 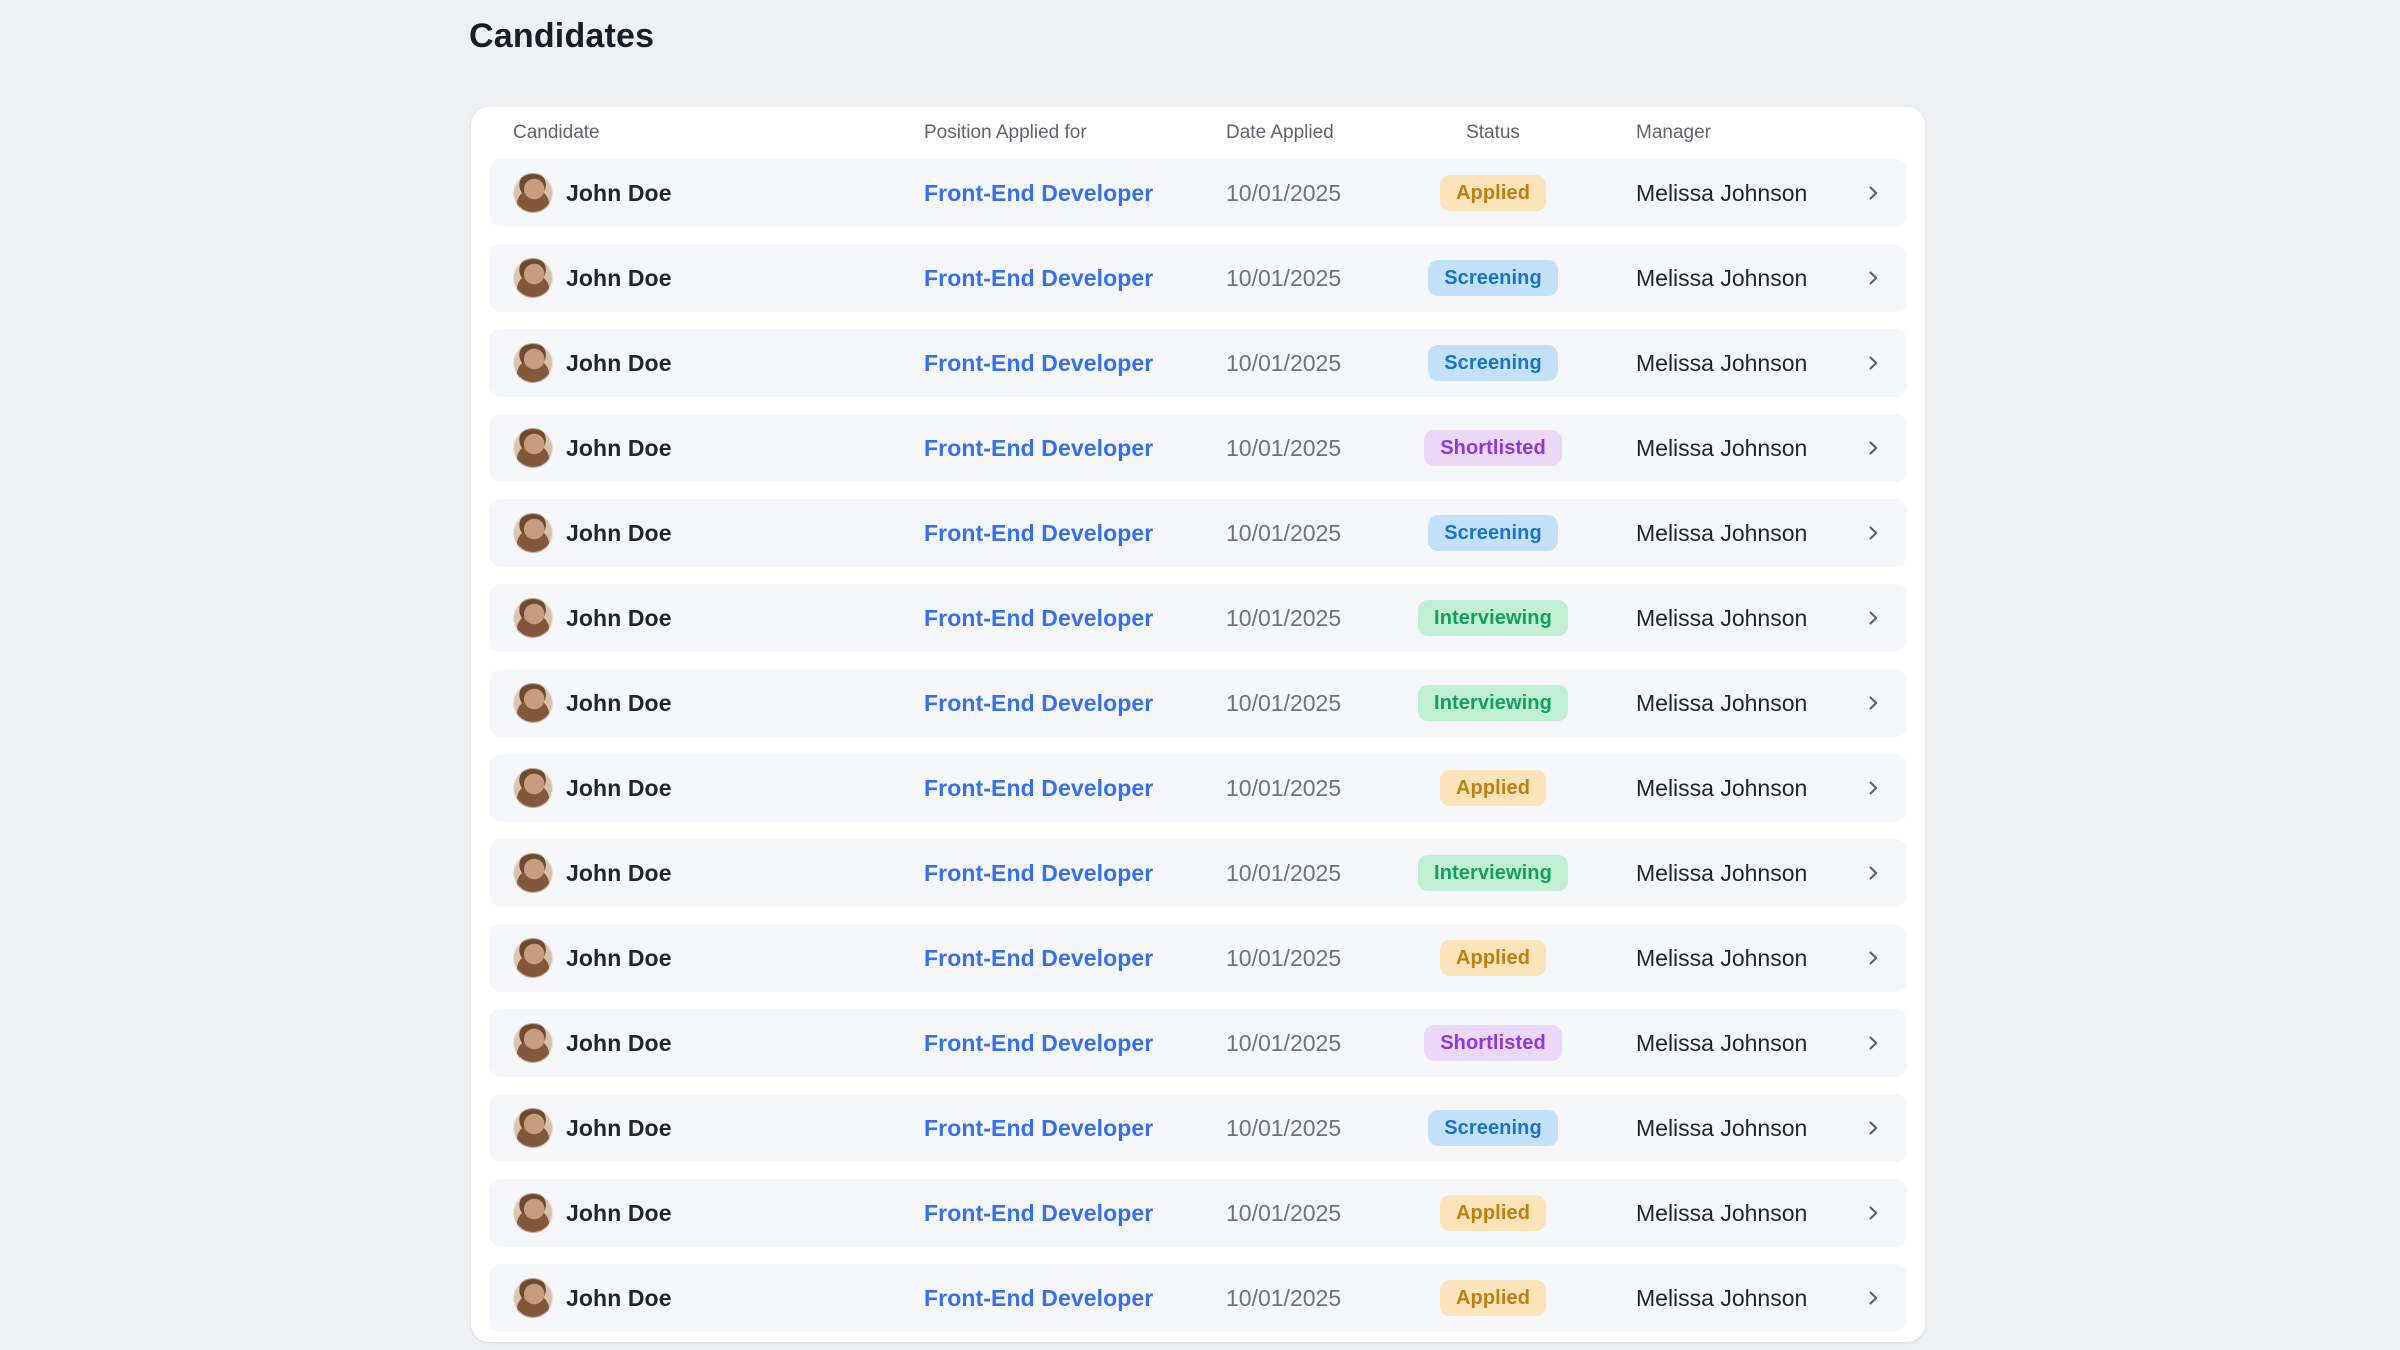 I want to click on status-cell: Interviewing, so click(x=1493, y=703).